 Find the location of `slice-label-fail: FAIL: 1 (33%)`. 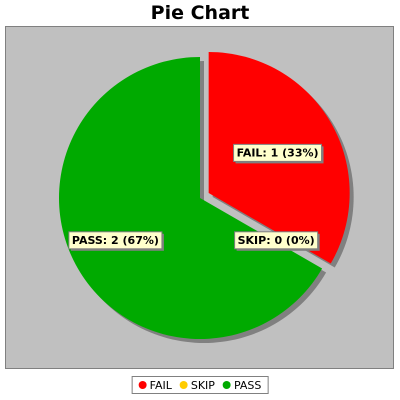

slice-label-fail: FAIL: 1 (33%) is located at coordinates (278, 152).